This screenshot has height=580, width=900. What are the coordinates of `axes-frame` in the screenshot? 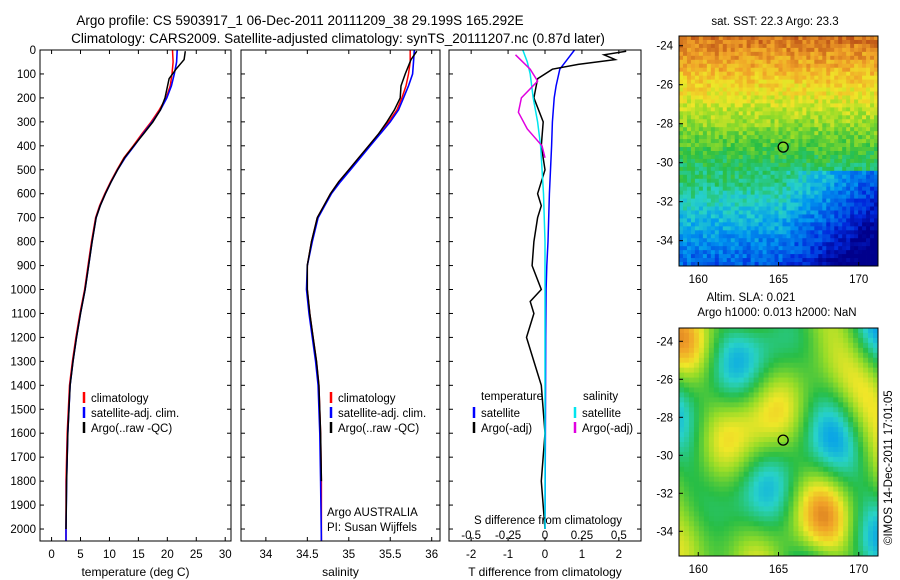 It's located at (778, 151).